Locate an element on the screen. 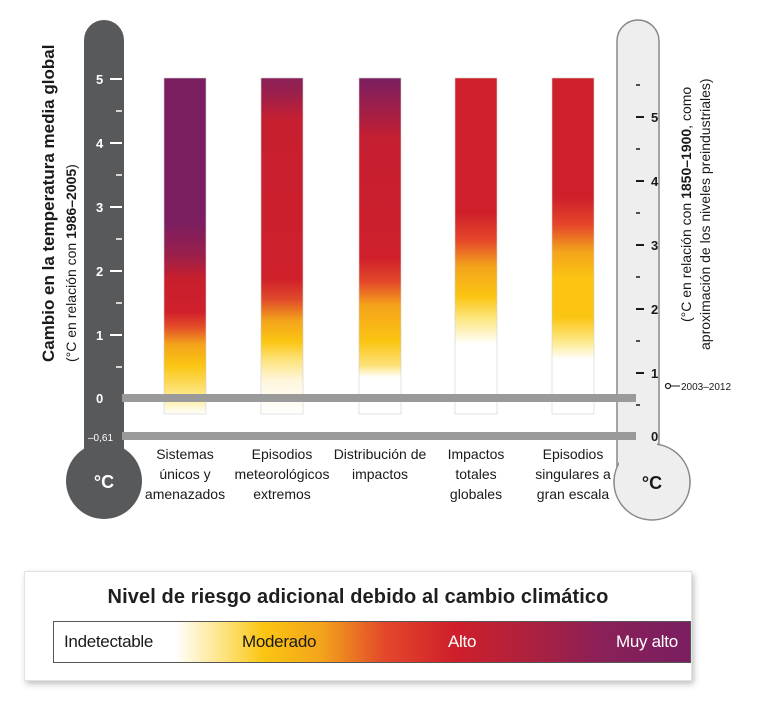 Image resolution: width=764 pixels, height=706 pixels. period-marker-dot is located at coordinates (668, 386).